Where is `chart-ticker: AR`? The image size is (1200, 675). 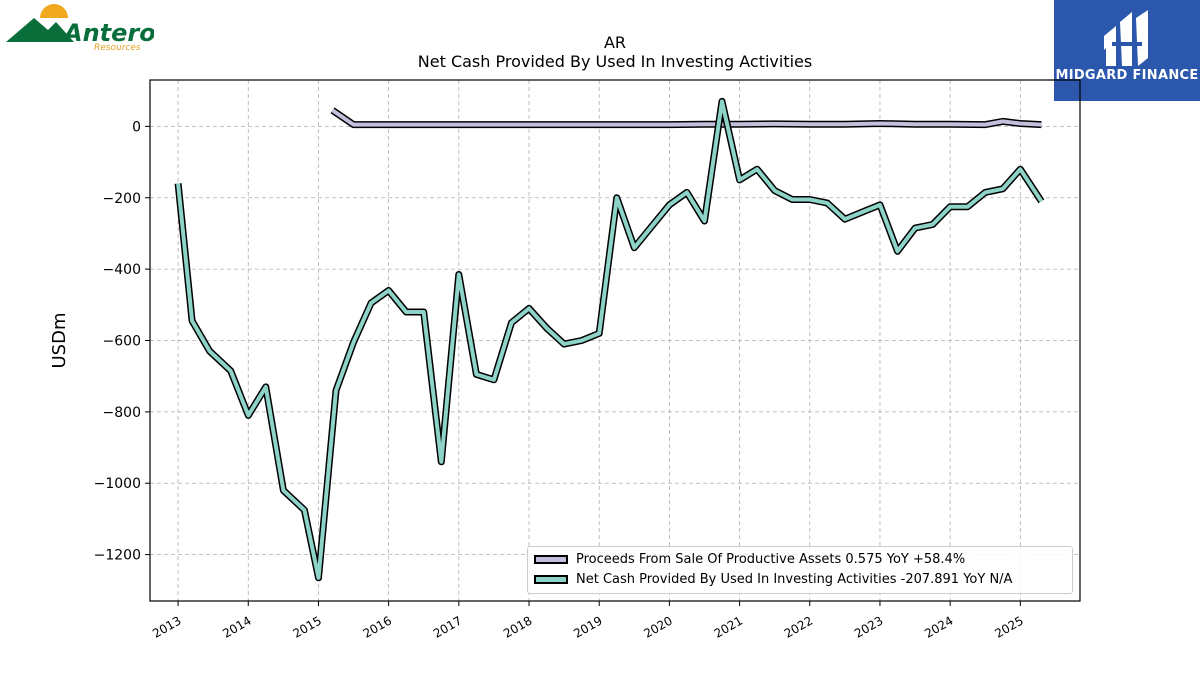
chart-ticker: AR is located at coordinates (615, 42).